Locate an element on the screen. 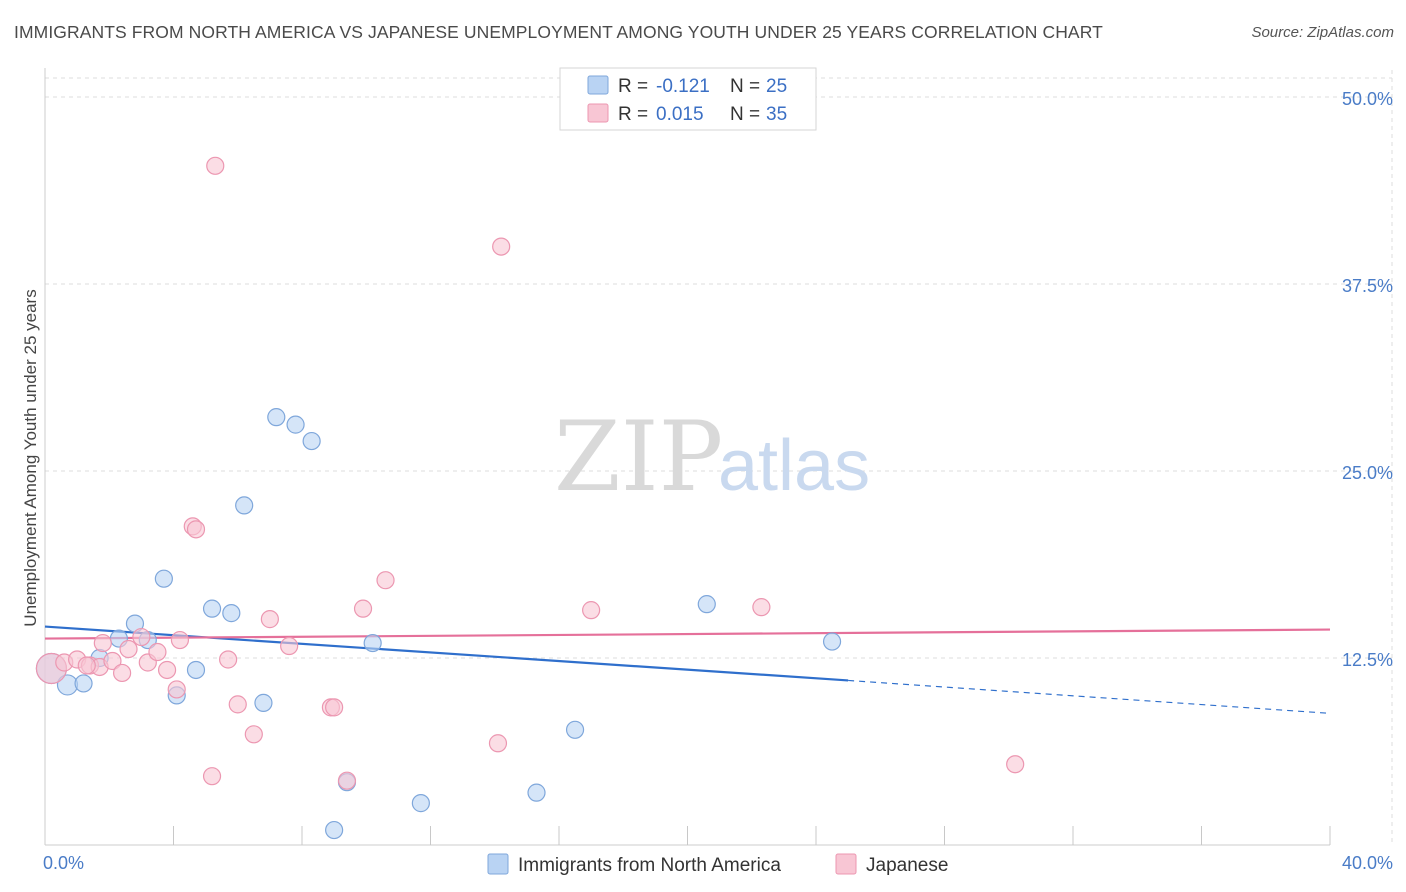 The width and height of the screenshot is (1406, 892). x-tick-label-0: 0.0% is located at coordinates (63, 863).